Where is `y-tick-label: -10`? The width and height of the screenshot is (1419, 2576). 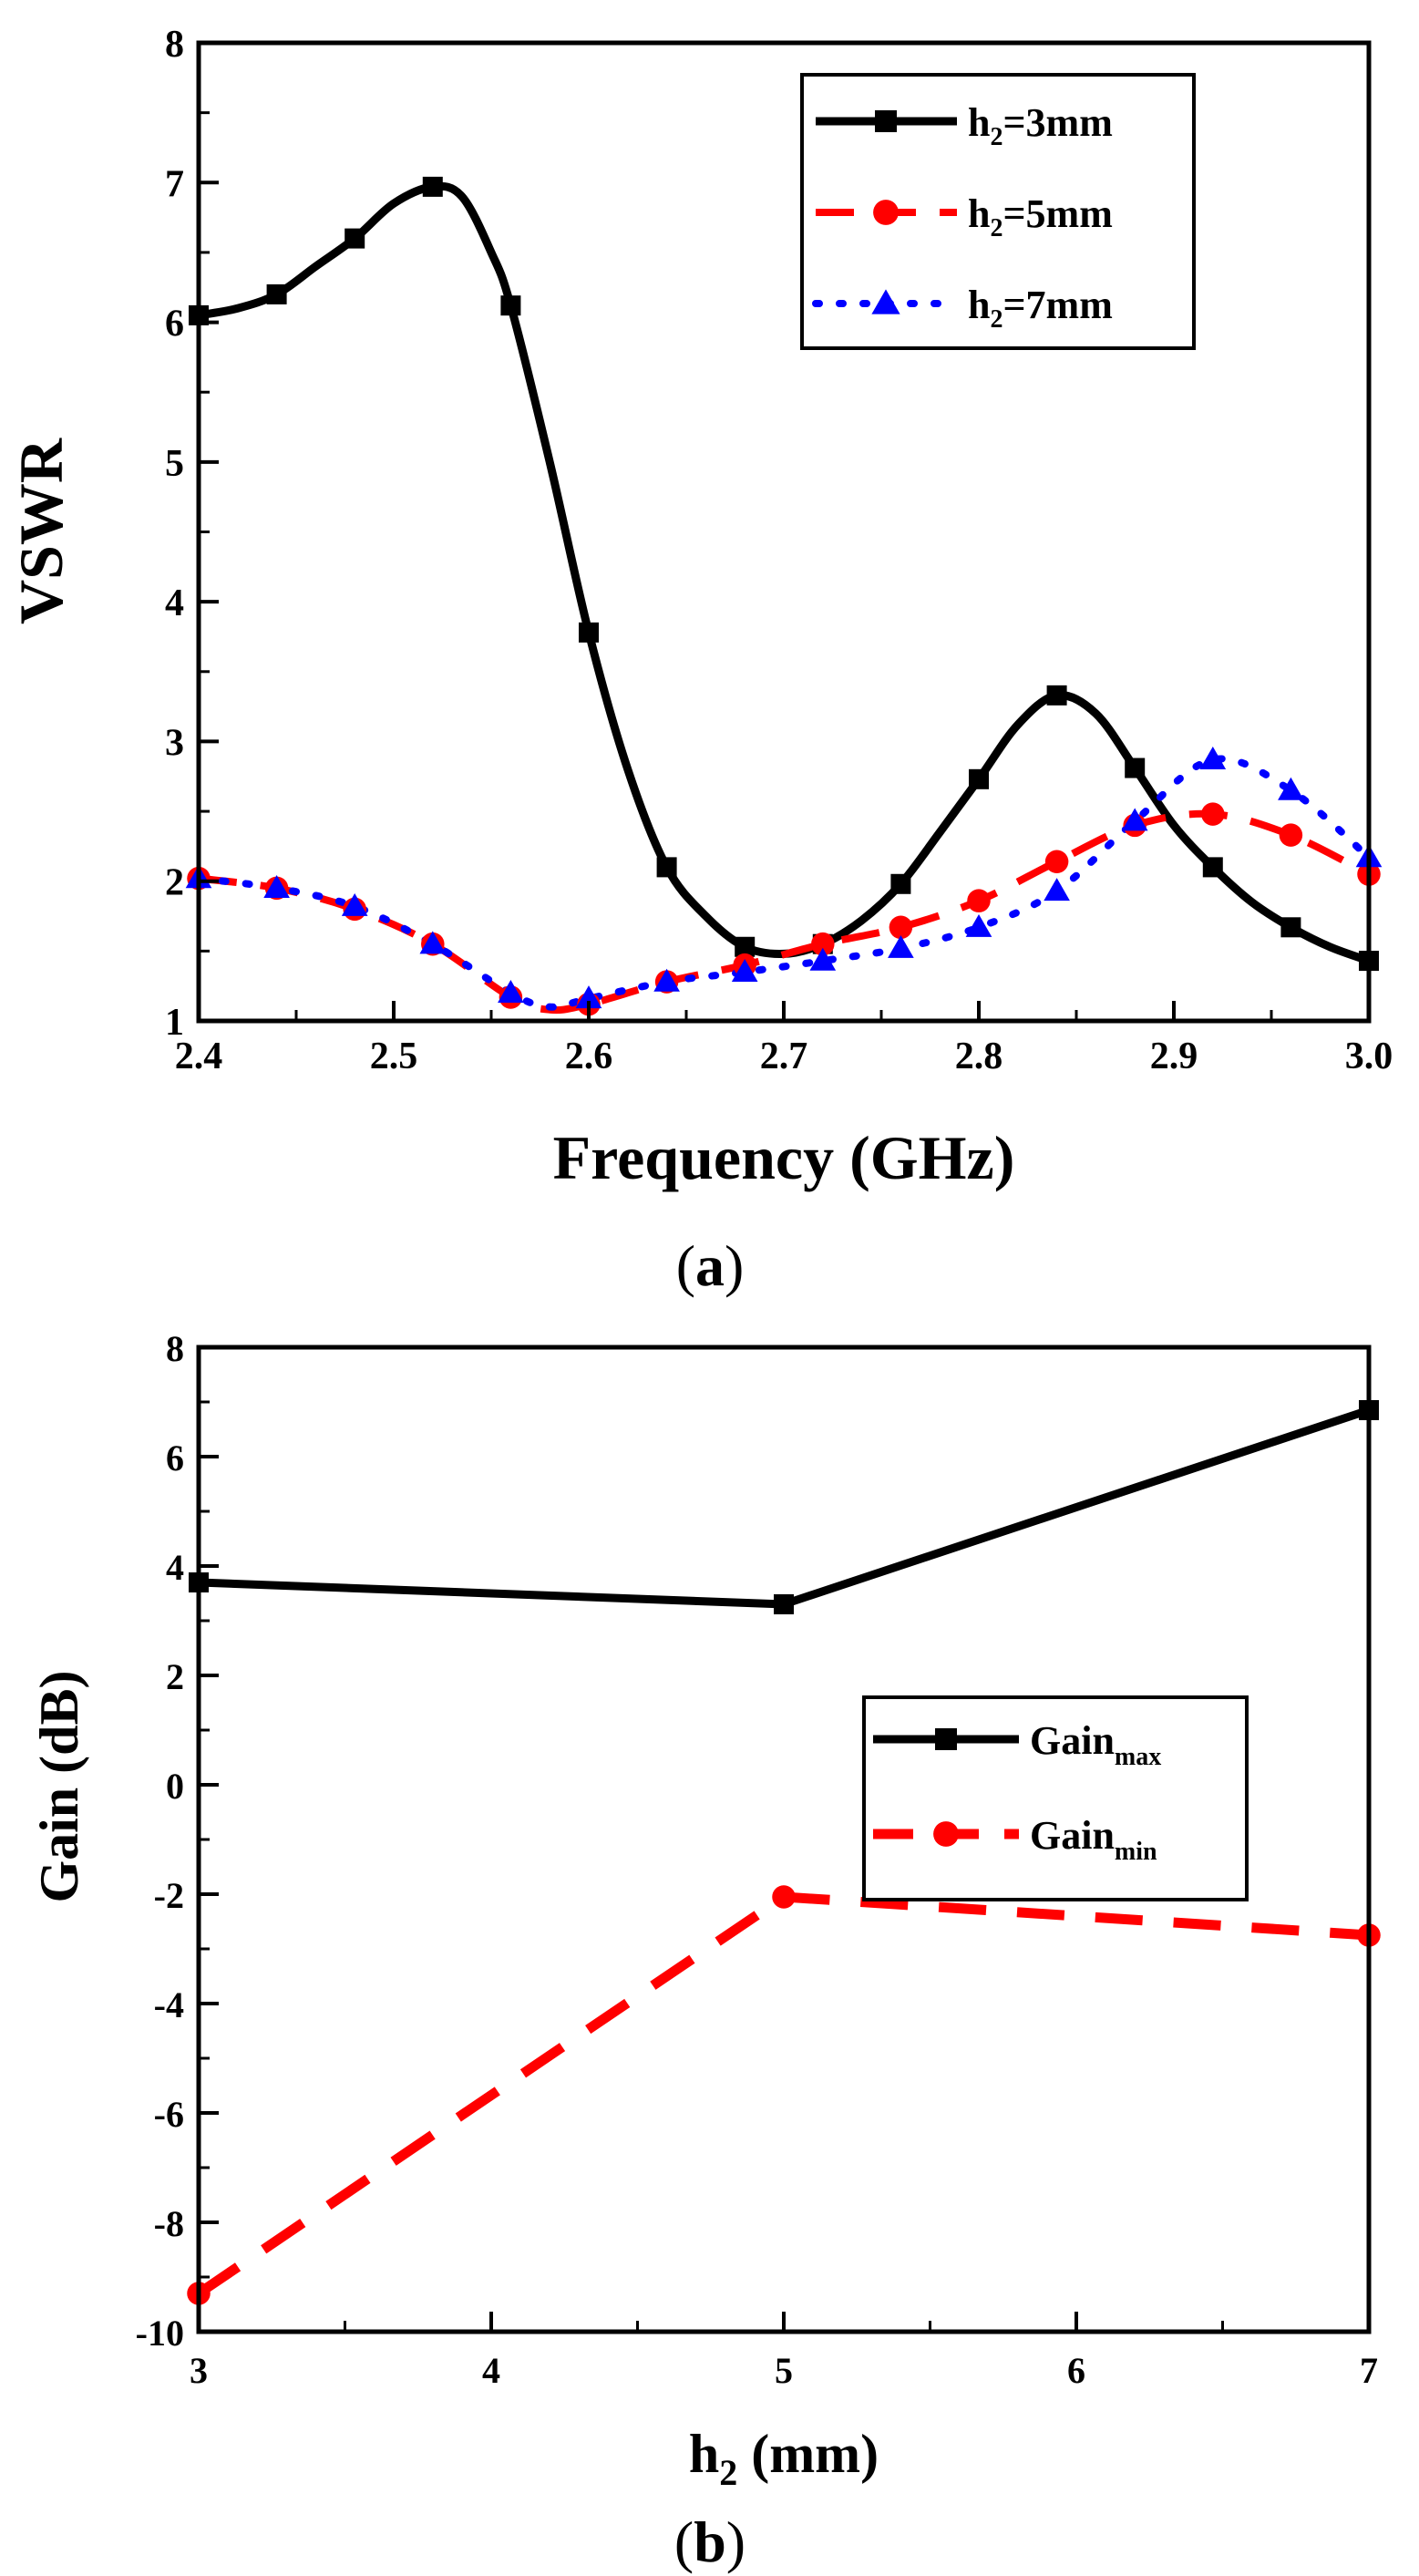
y-tick-label: -10 is located at coordinates (160, 2333).